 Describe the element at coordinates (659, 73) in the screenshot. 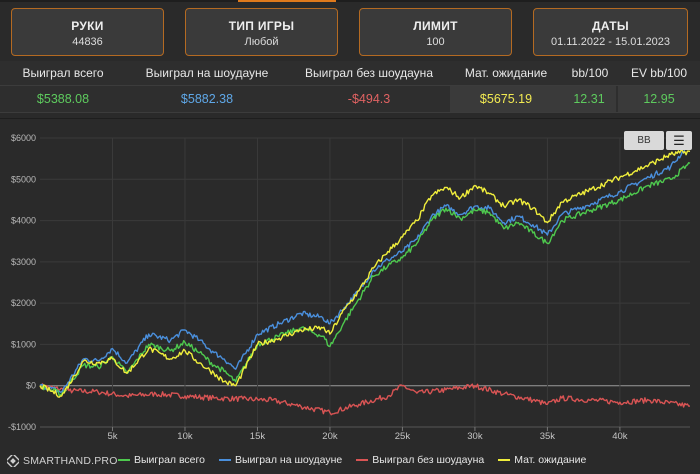

I see `header-ev-bb100: EV bb/100` at that location.